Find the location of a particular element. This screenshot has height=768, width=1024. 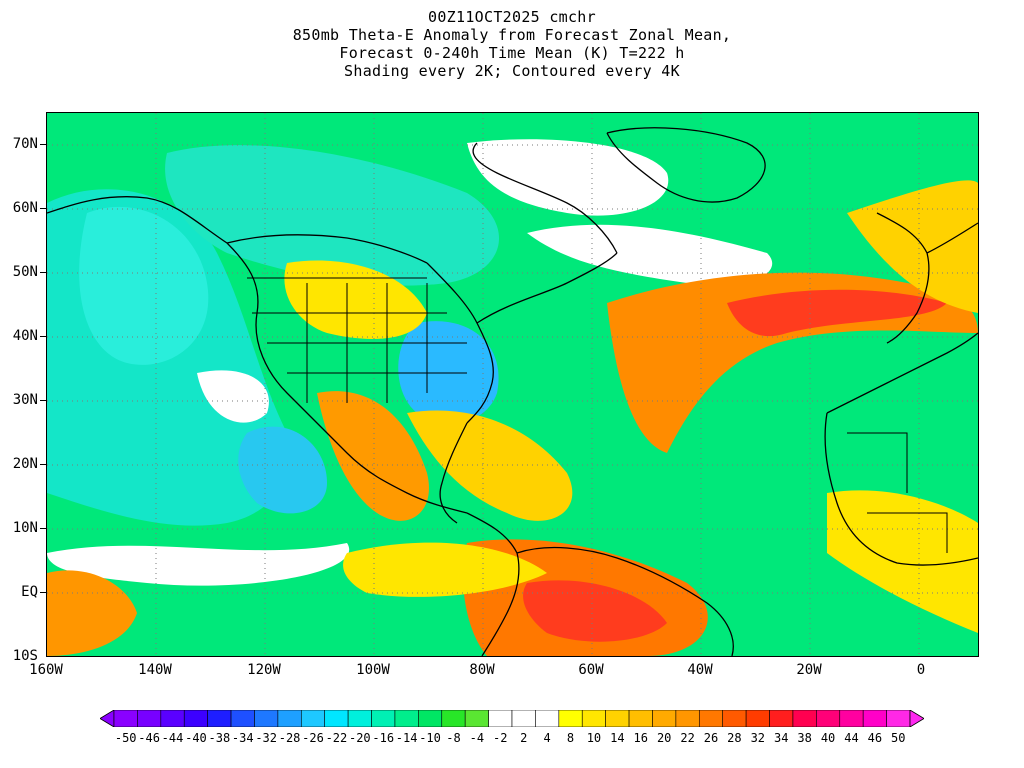

atlantic-jet-red is located at coordinates (837, 313).